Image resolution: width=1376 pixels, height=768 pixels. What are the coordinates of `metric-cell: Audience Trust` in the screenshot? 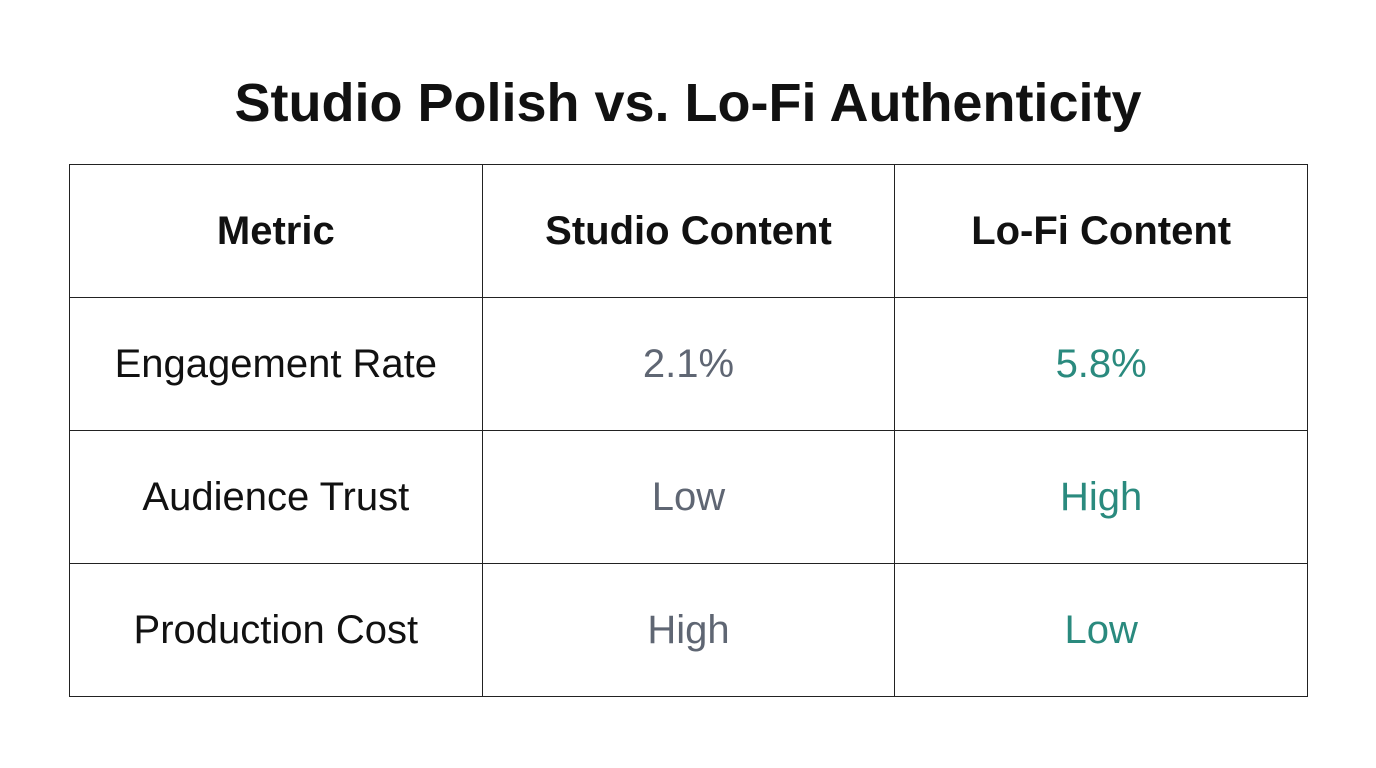 It's located at (276, 497).